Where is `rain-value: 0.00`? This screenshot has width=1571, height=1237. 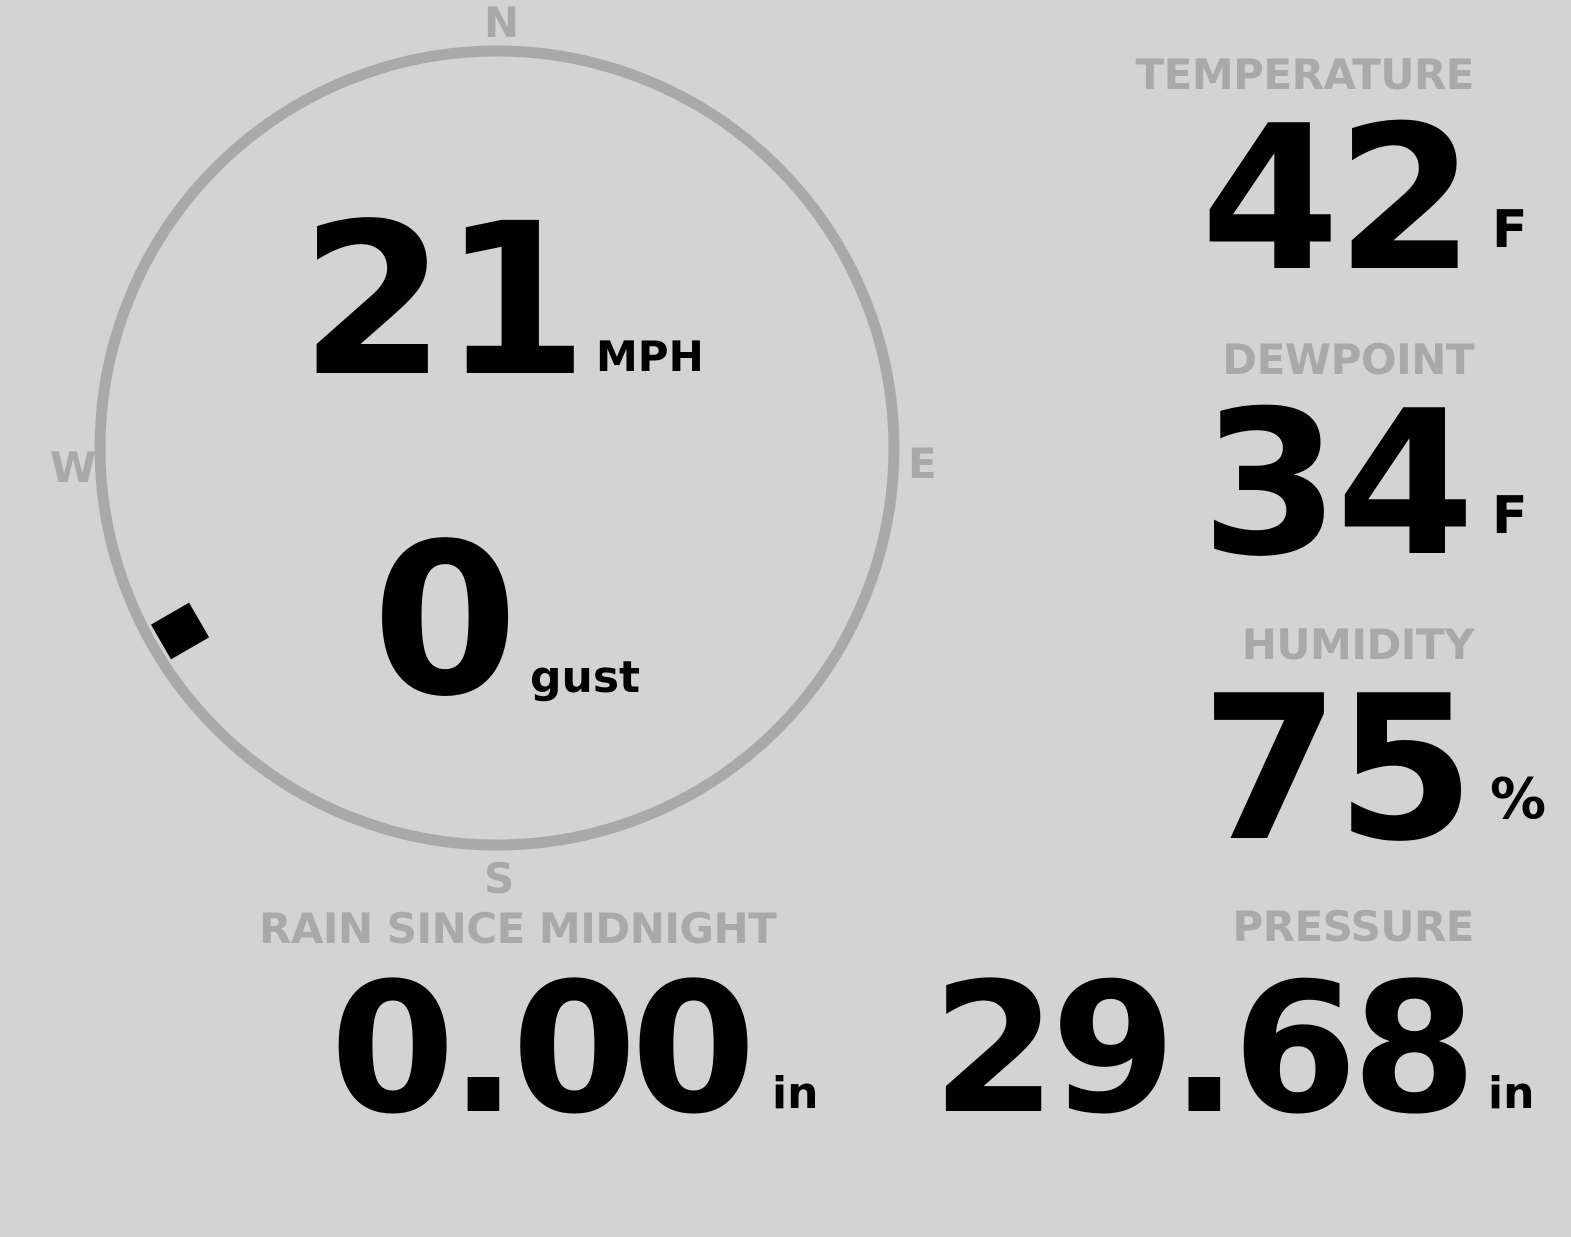
rain-value: 0.00 is located at coordinates (543, 1049).